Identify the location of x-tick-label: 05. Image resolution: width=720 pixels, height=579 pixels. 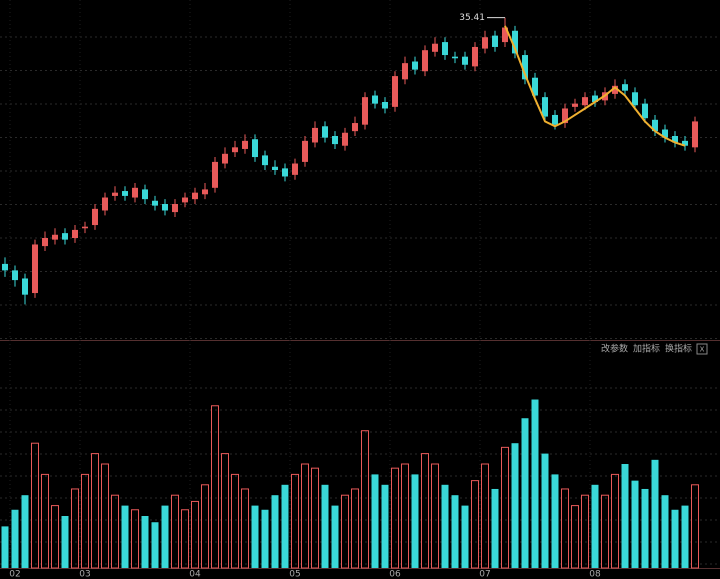
(294, 574).